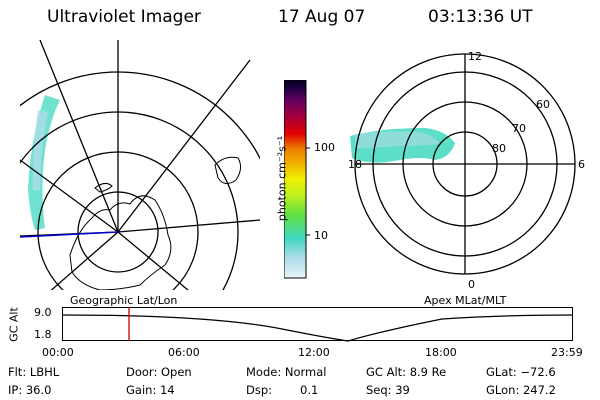 The height and width of the screenshot is (400, 600). What do you see at coordinates (567, 352) in the screenshot?
I see `time-tick-2359: 23:59` at bounding box center [567, 352].